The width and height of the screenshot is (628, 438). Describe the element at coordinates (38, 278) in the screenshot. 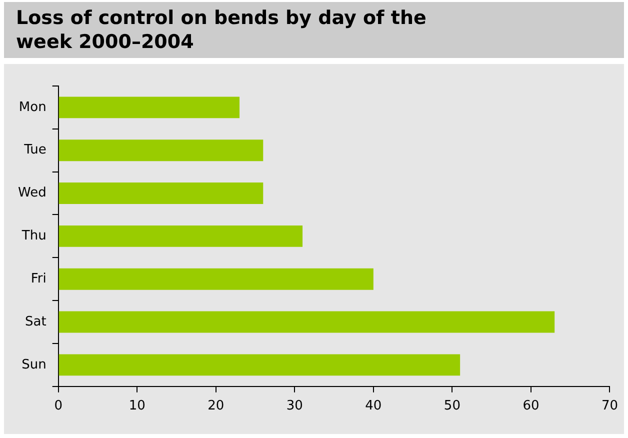

I see `y-tick-label: Fri` at that location.